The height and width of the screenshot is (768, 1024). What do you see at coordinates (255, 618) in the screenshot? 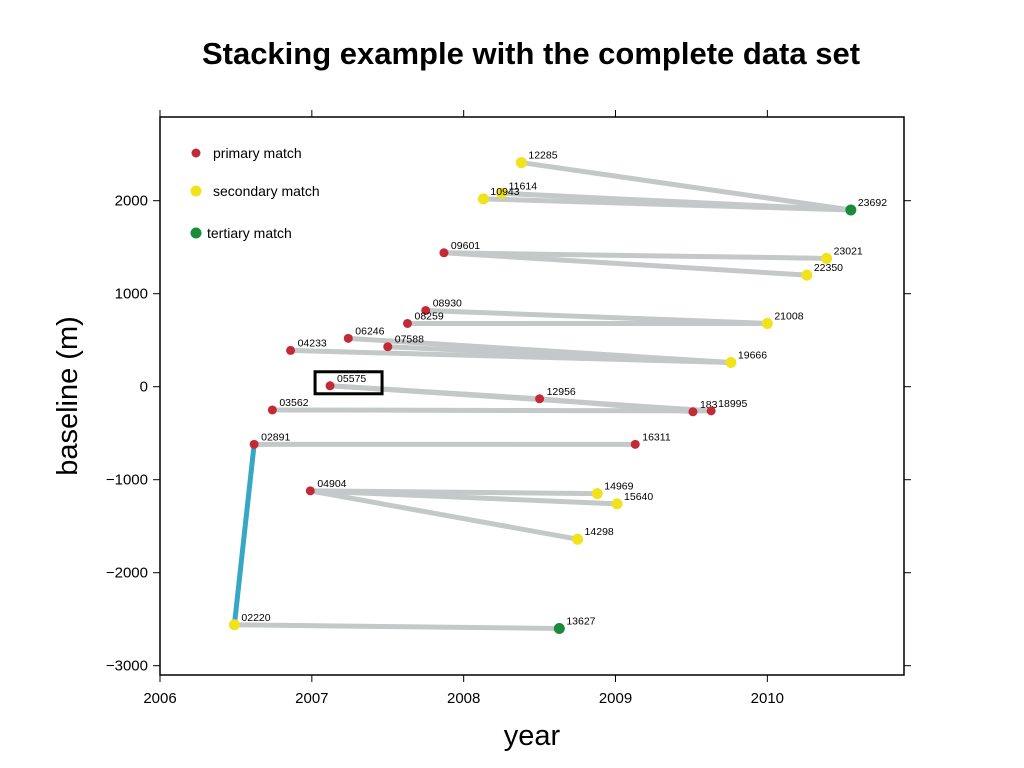
I see `point-label-02220: 02220` at bounding box center [255, 618].